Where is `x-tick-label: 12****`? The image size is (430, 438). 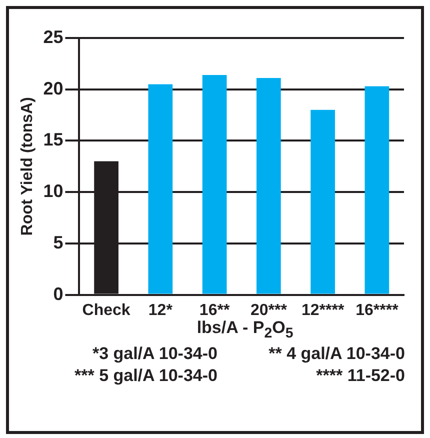 x-tick-label: 12**** is located at coordinates (323, 310).